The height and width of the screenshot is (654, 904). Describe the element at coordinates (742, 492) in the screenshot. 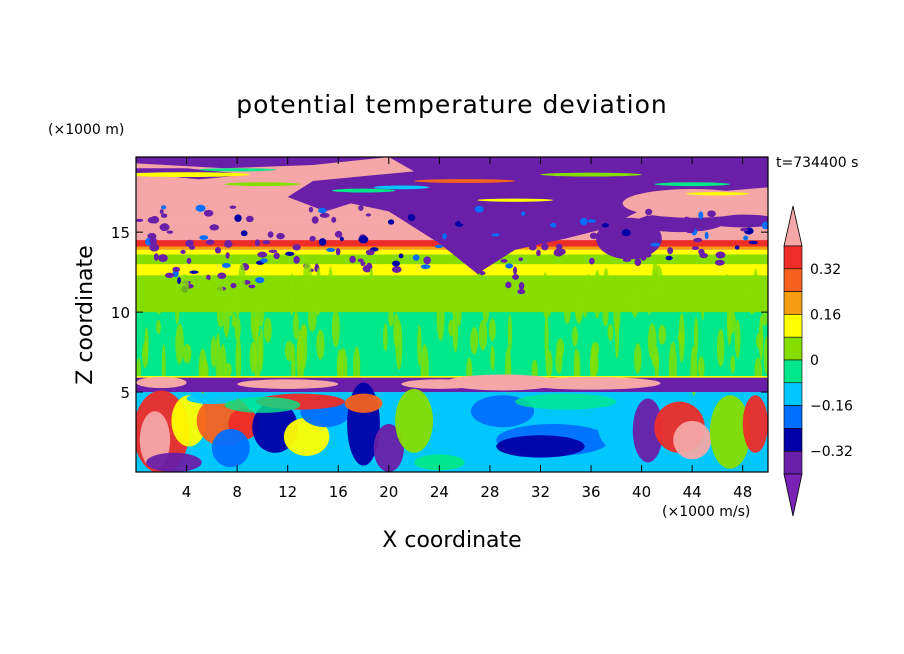

I see `x-tick-label: 48` at that location.